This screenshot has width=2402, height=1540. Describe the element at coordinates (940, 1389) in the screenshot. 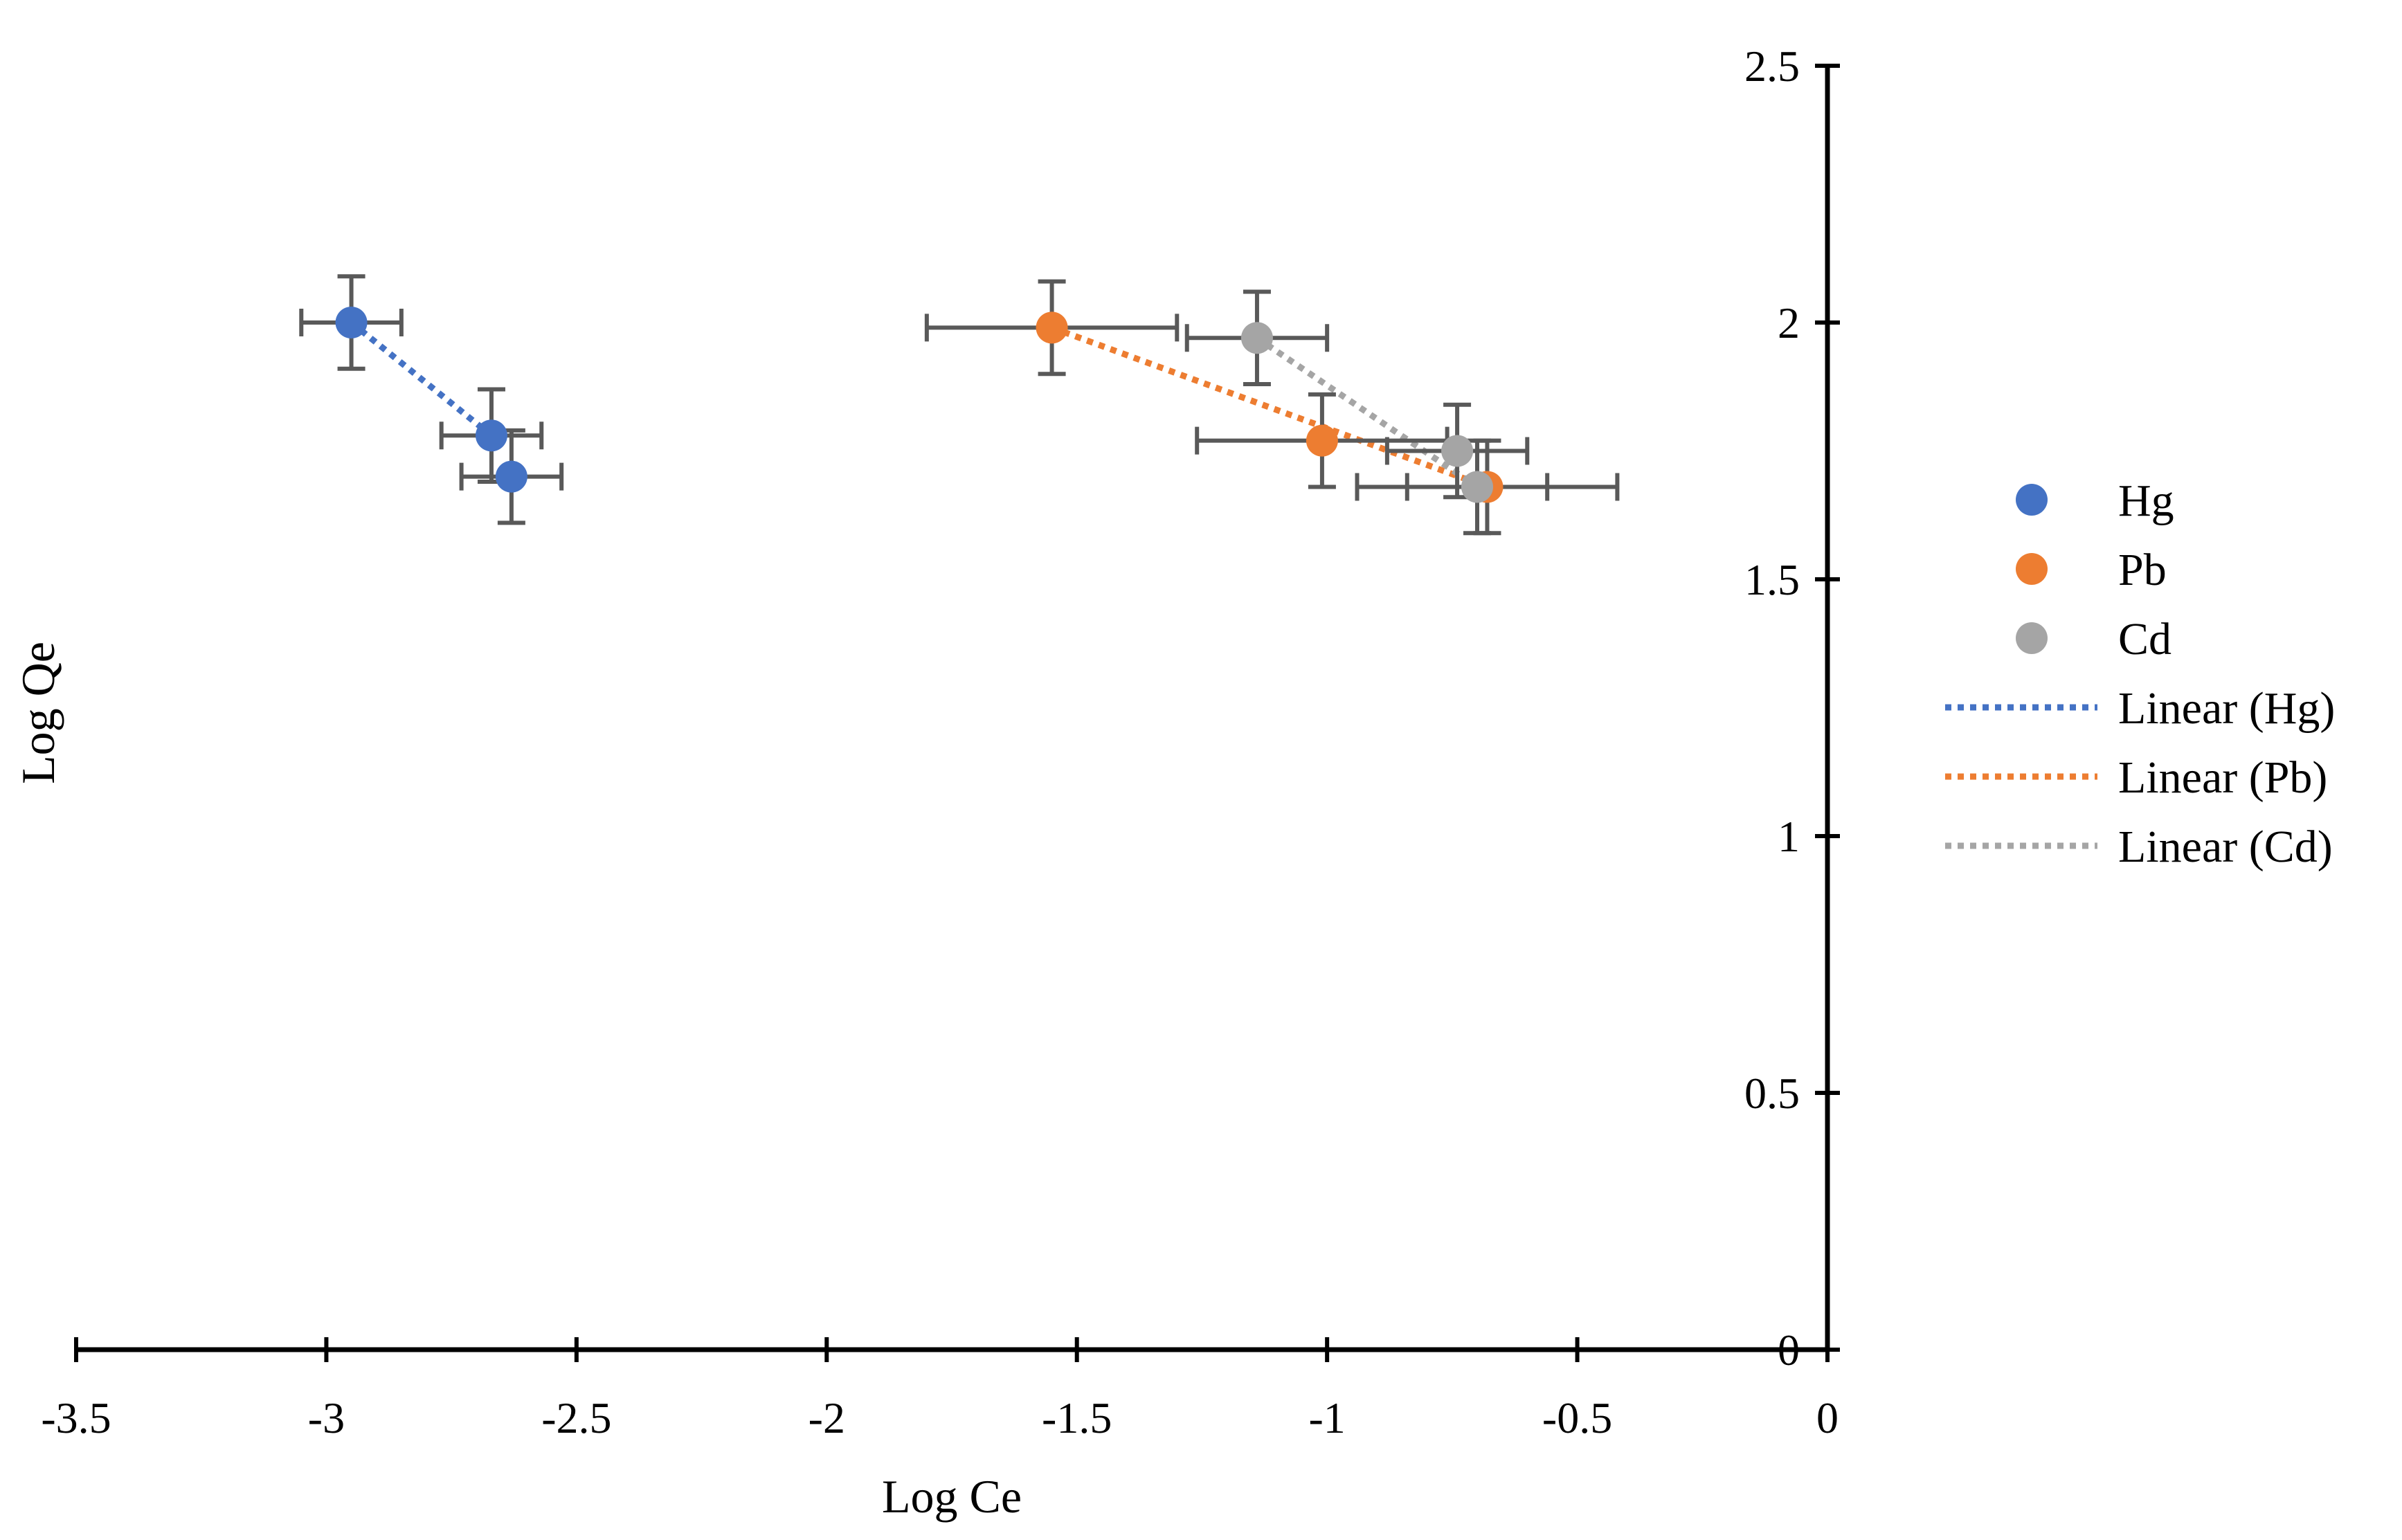

I see `x-ticks: -3.5 -3 -2.5 -2 -1.5 -1 -0.5 0` at that location.